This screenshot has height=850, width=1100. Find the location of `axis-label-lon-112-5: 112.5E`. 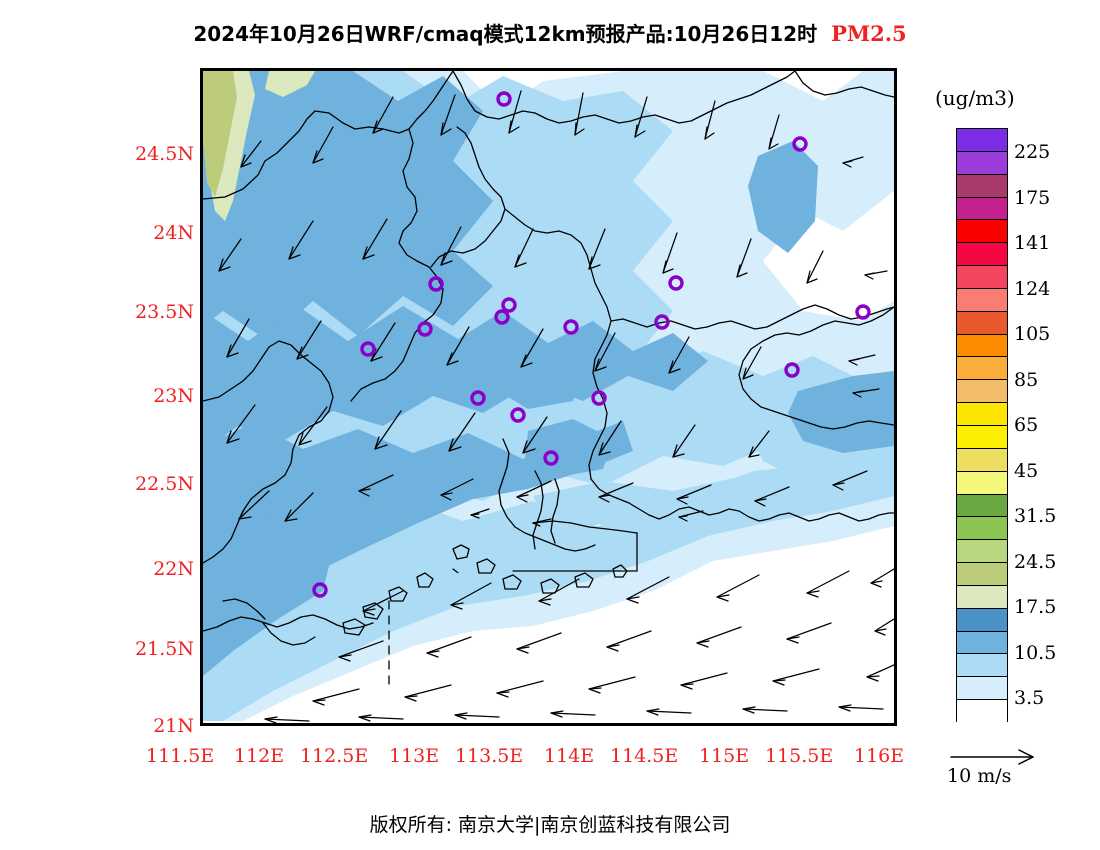

axis-label-lon-112-5: 112.5E is located at coordinates (334, 756).